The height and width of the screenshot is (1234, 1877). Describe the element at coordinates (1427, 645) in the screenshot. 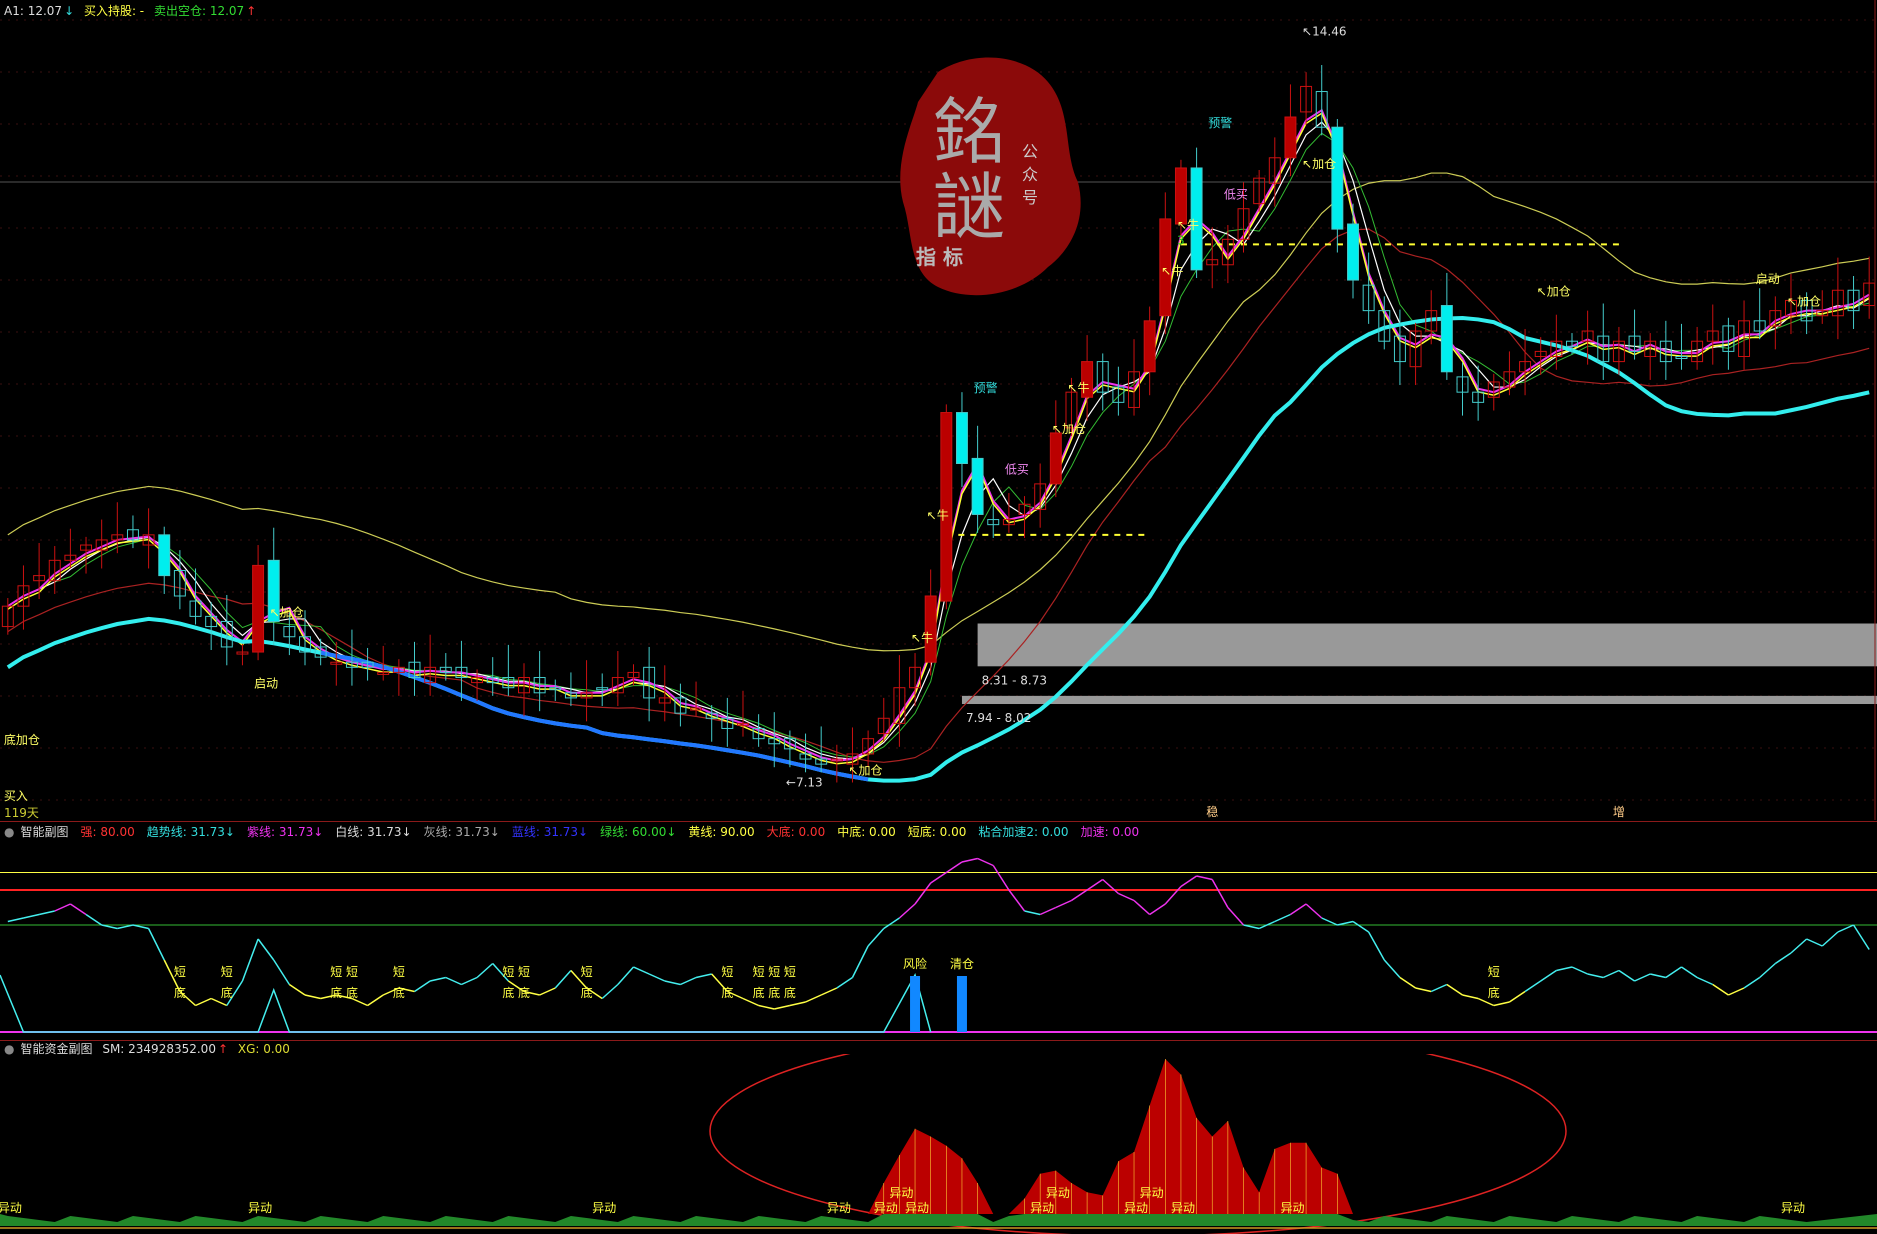

I see `support-zone` at that location.